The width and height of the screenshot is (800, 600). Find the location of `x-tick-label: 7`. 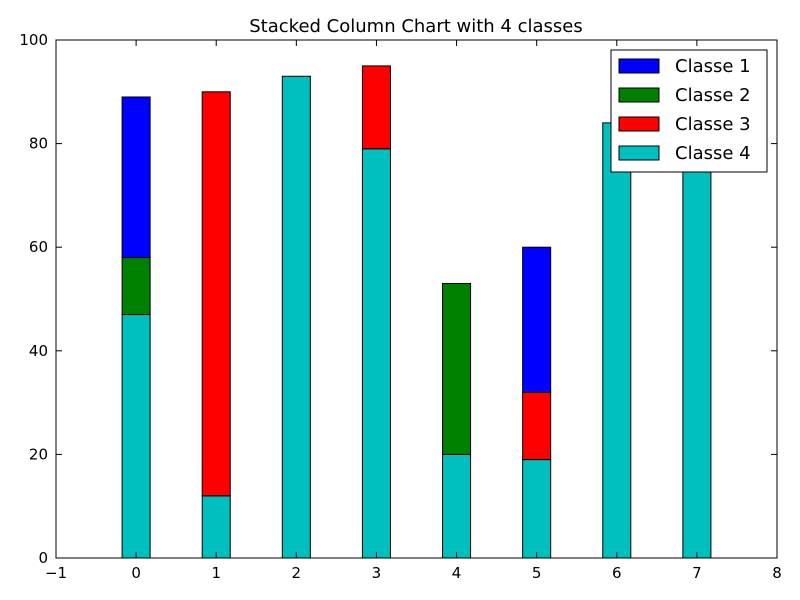

x-tick-label: 7 is located at coordinates (697, 573).